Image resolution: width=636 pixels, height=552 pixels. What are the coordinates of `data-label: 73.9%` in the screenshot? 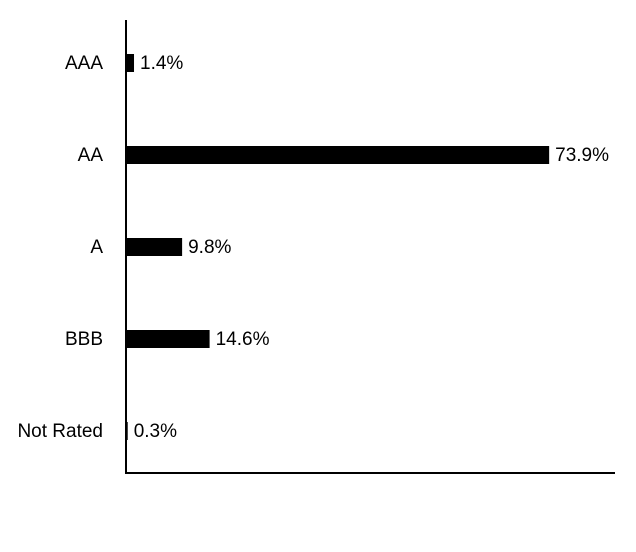 It's located at (582, 155).